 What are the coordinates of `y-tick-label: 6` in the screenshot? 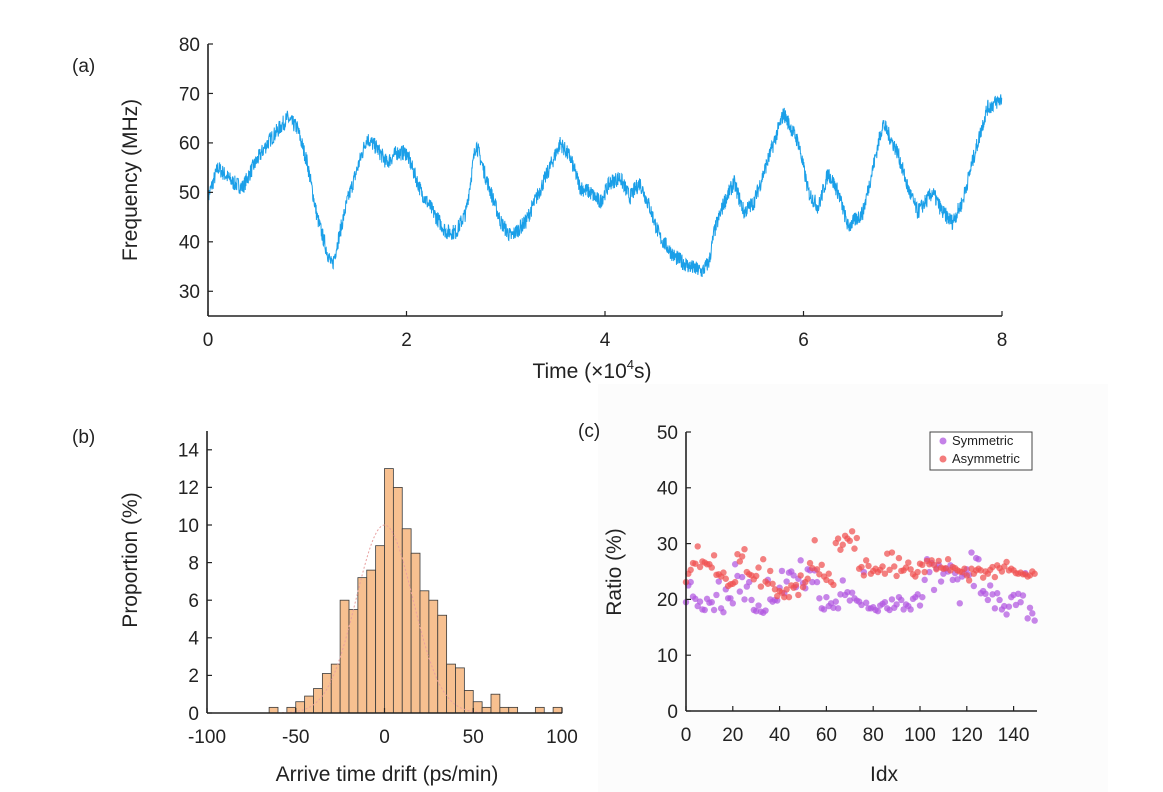 It's located at (193, 601).